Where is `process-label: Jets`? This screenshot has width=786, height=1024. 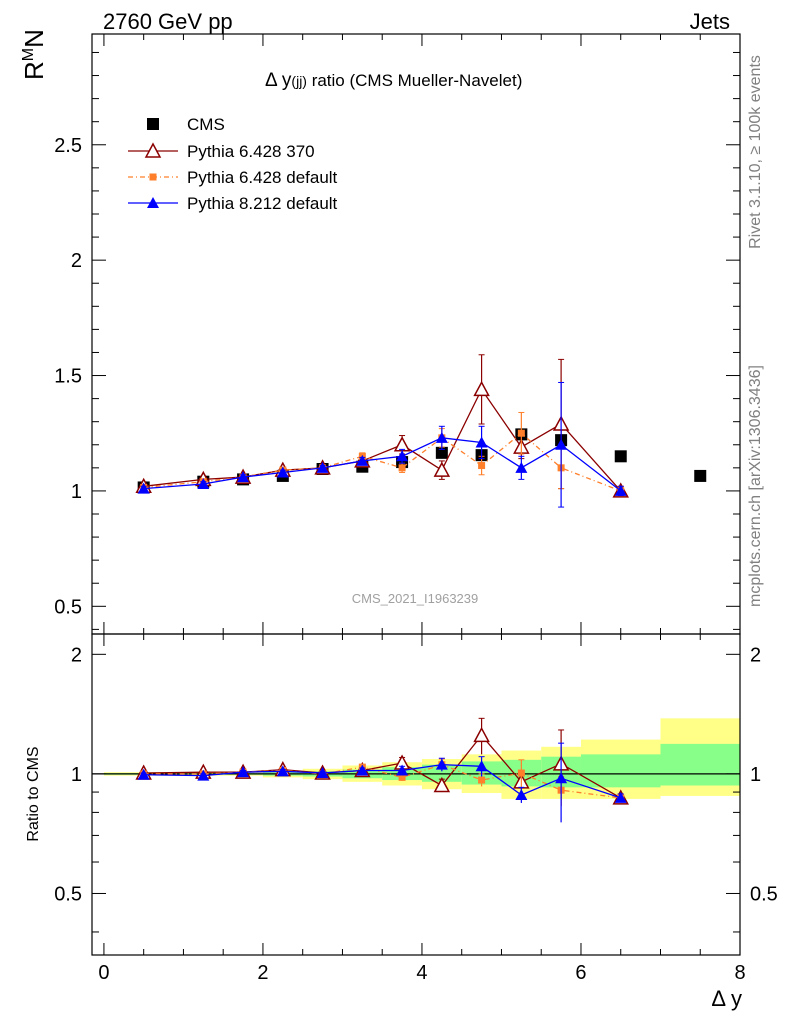 process-label: Jets is located at coordinates (710, 21).